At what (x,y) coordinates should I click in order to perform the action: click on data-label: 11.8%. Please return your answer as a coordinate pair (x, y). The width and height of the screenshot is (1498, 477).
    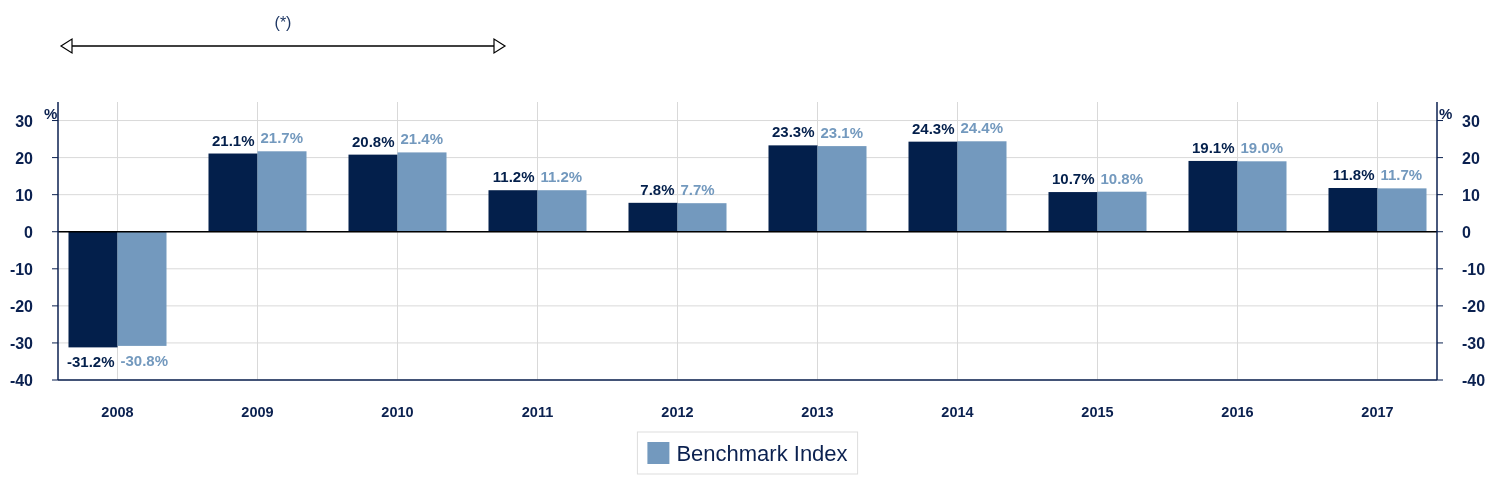
    Looking at the image, I should click on (1353, 174).